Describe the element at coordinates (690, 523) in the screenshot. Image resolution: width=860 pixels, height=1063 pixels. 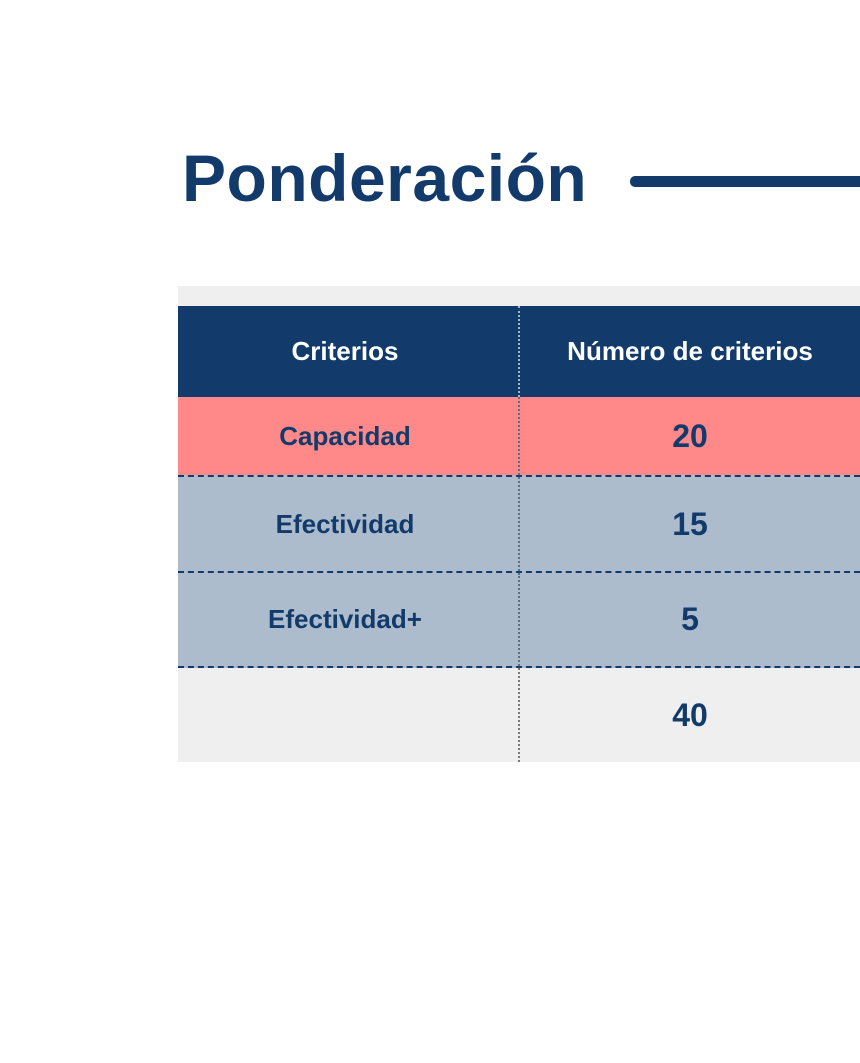
I see `numero-cell: 15` at that location.